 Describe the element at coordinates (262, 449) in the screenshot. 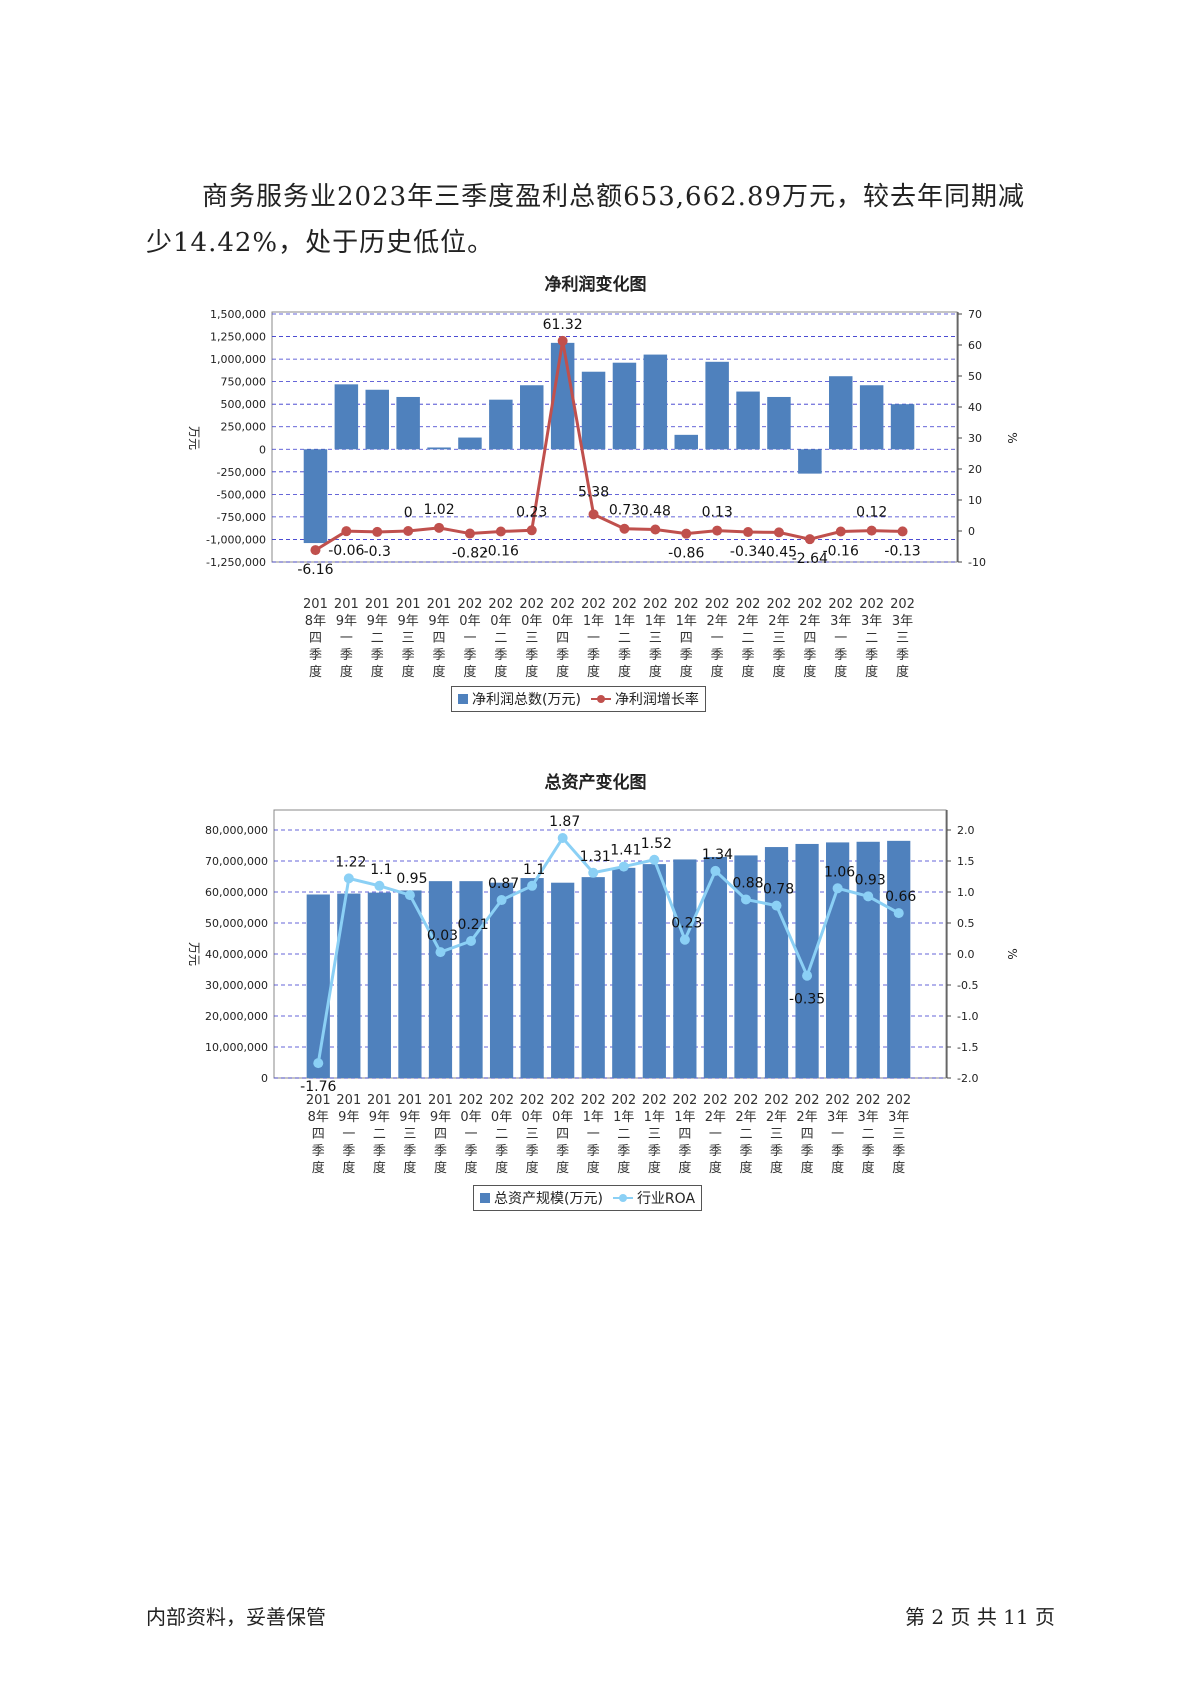

I see `y-tick-label: 0` at that location.